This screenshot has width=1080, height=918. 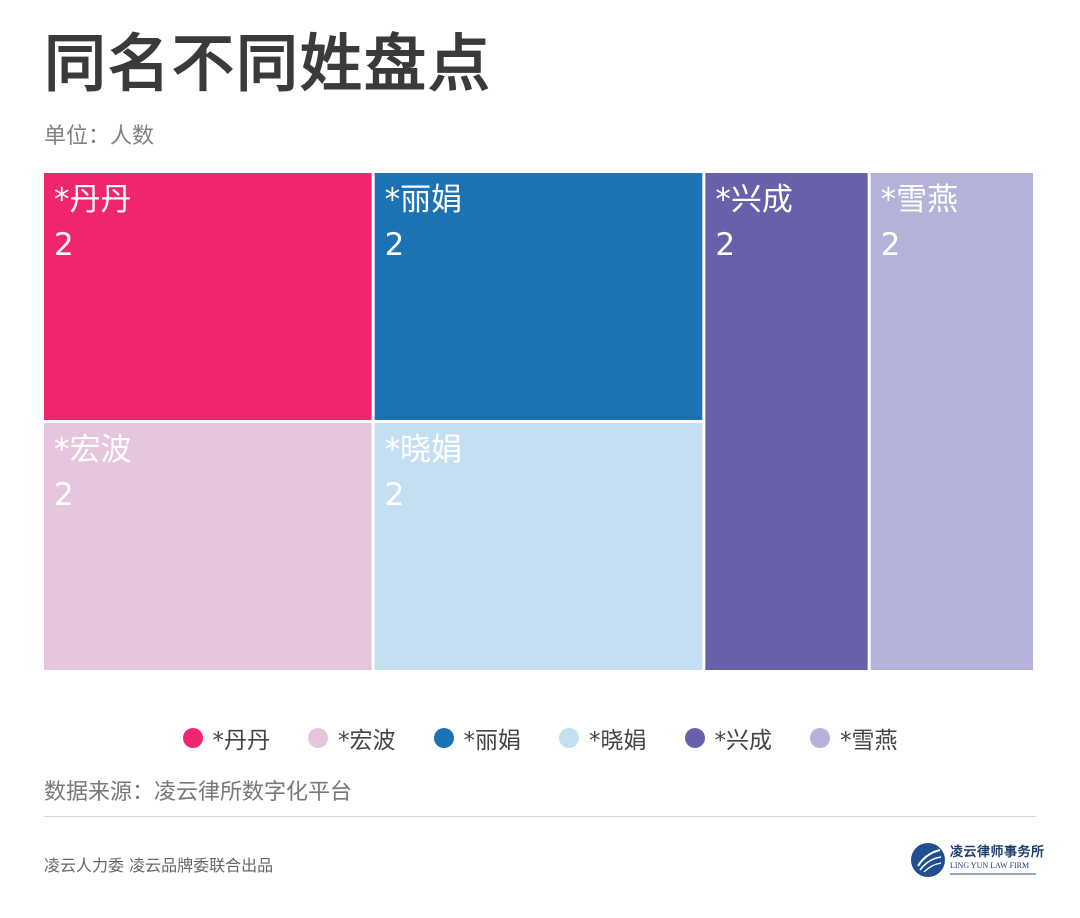 What do you see at coordinates (198, 792) in the screenshot?
I see `data-source-note: 数据来源：凌云律所数字化平台` at bounding box center [198, 792].